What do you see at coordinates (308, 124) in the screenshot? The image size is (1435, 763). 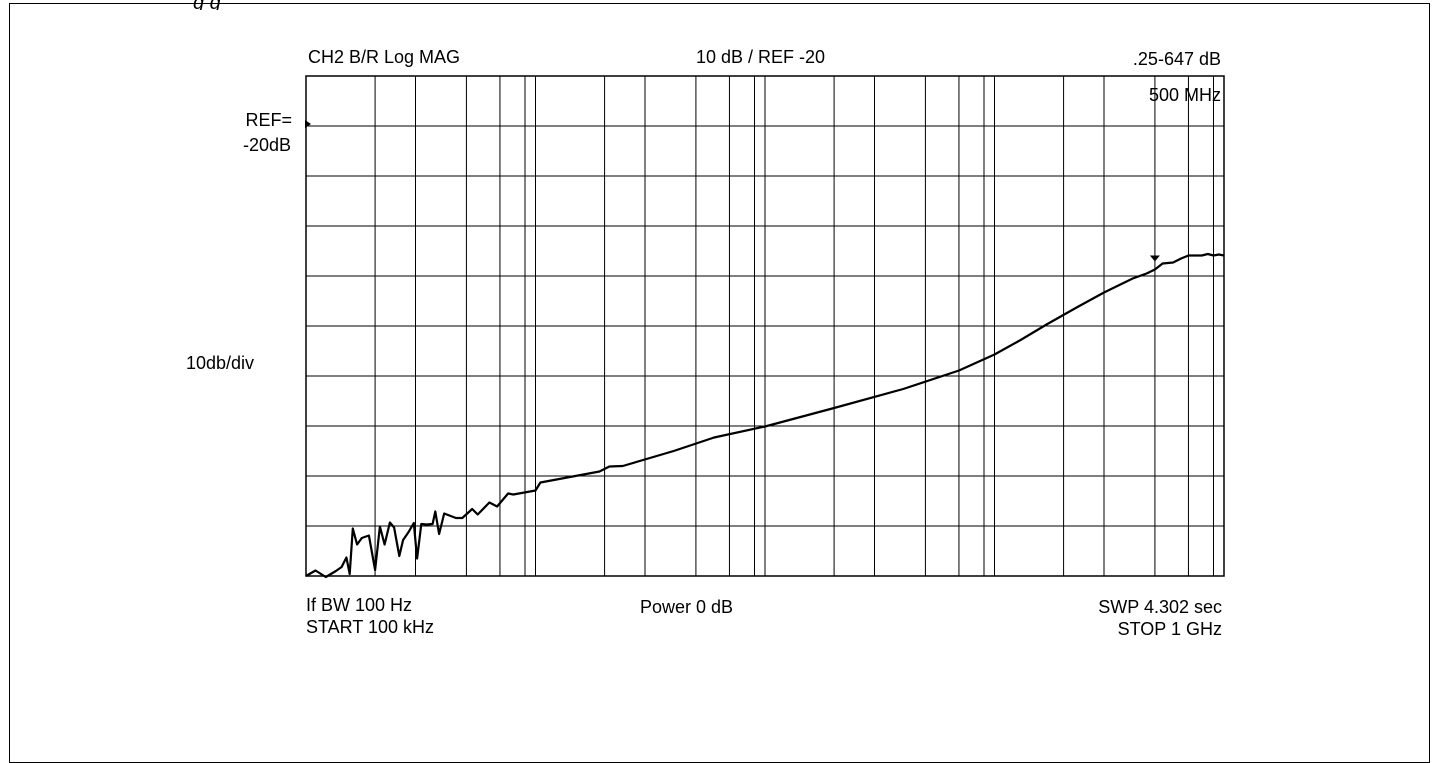 I see `reference-arrow-icon` at bounding box center [308, 124].